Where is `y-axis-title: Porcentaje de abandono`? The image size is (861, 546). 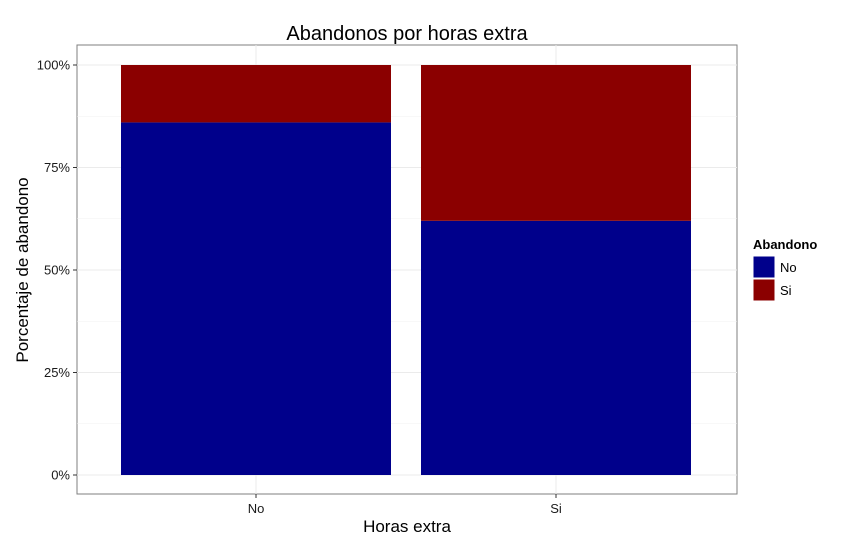 y-axis-title: Porcentaje de abandono is located at coordinates (22, 269).